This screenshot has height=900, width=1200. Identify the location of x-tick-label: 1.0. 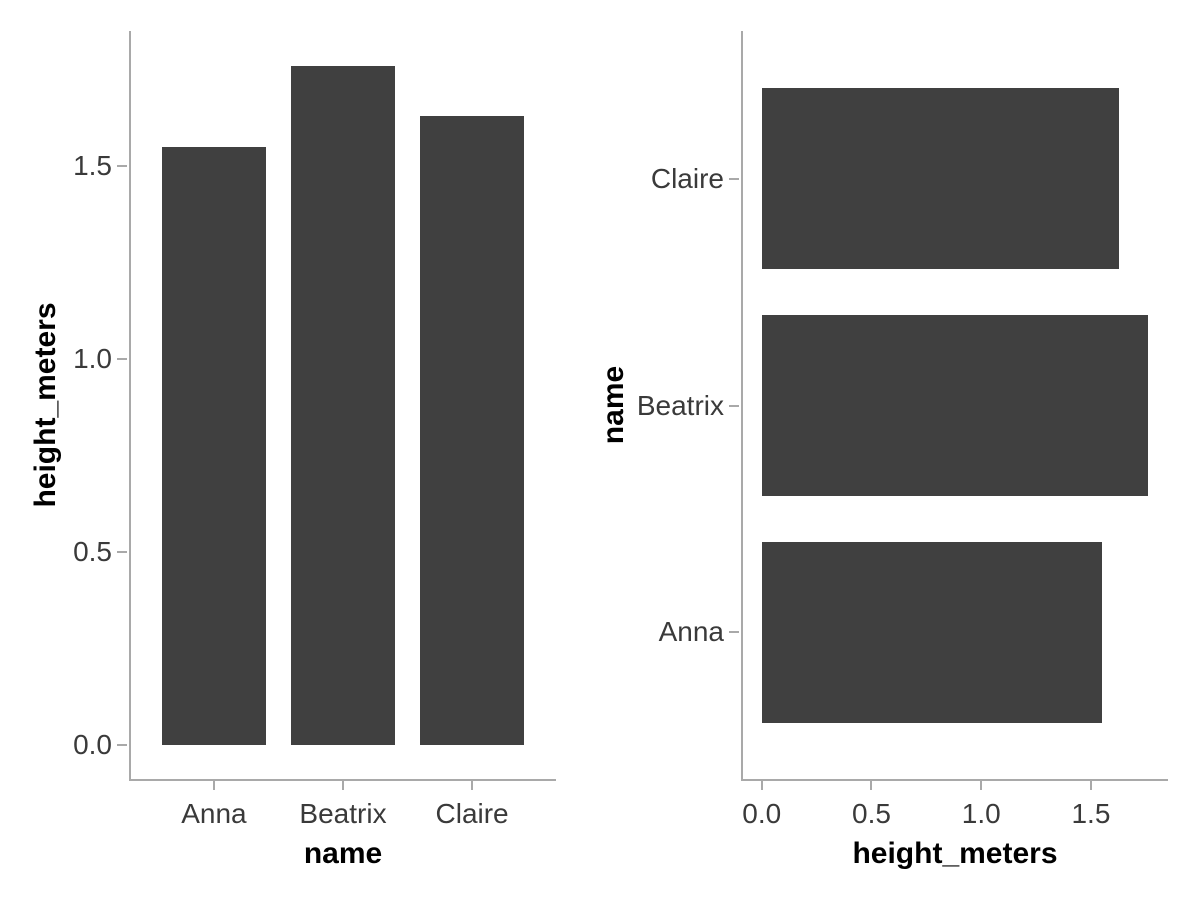
(981, 813).